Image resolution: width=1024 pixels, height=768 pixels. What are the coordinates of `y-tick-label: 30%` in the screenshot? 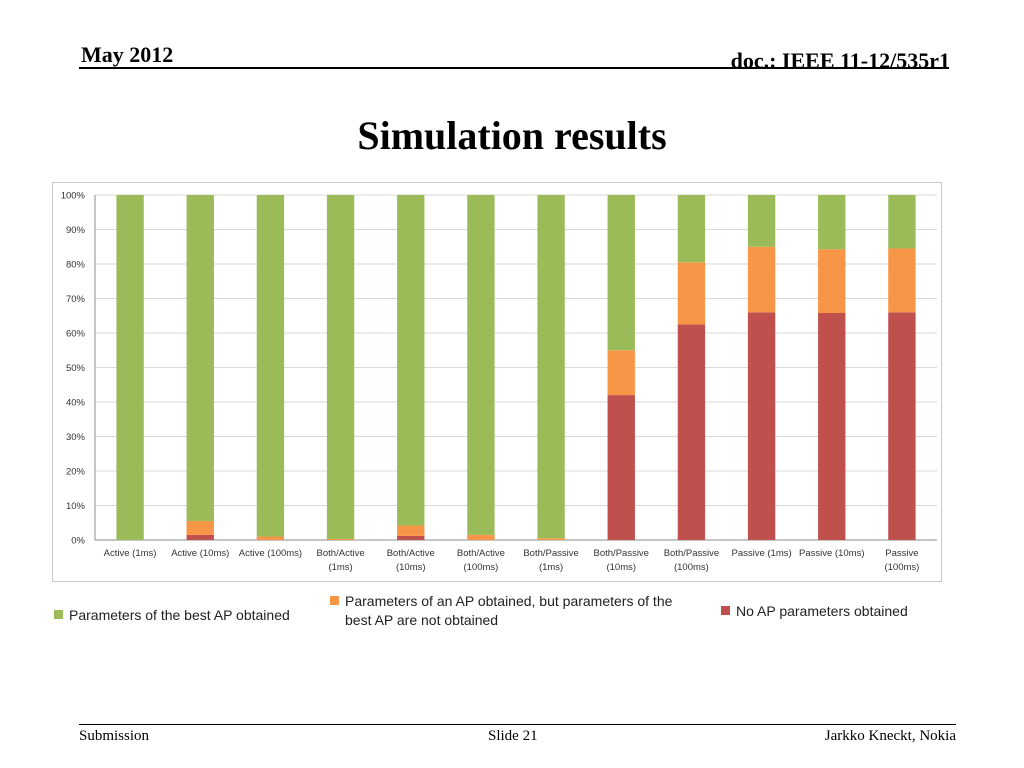 It's located at (76, 437).